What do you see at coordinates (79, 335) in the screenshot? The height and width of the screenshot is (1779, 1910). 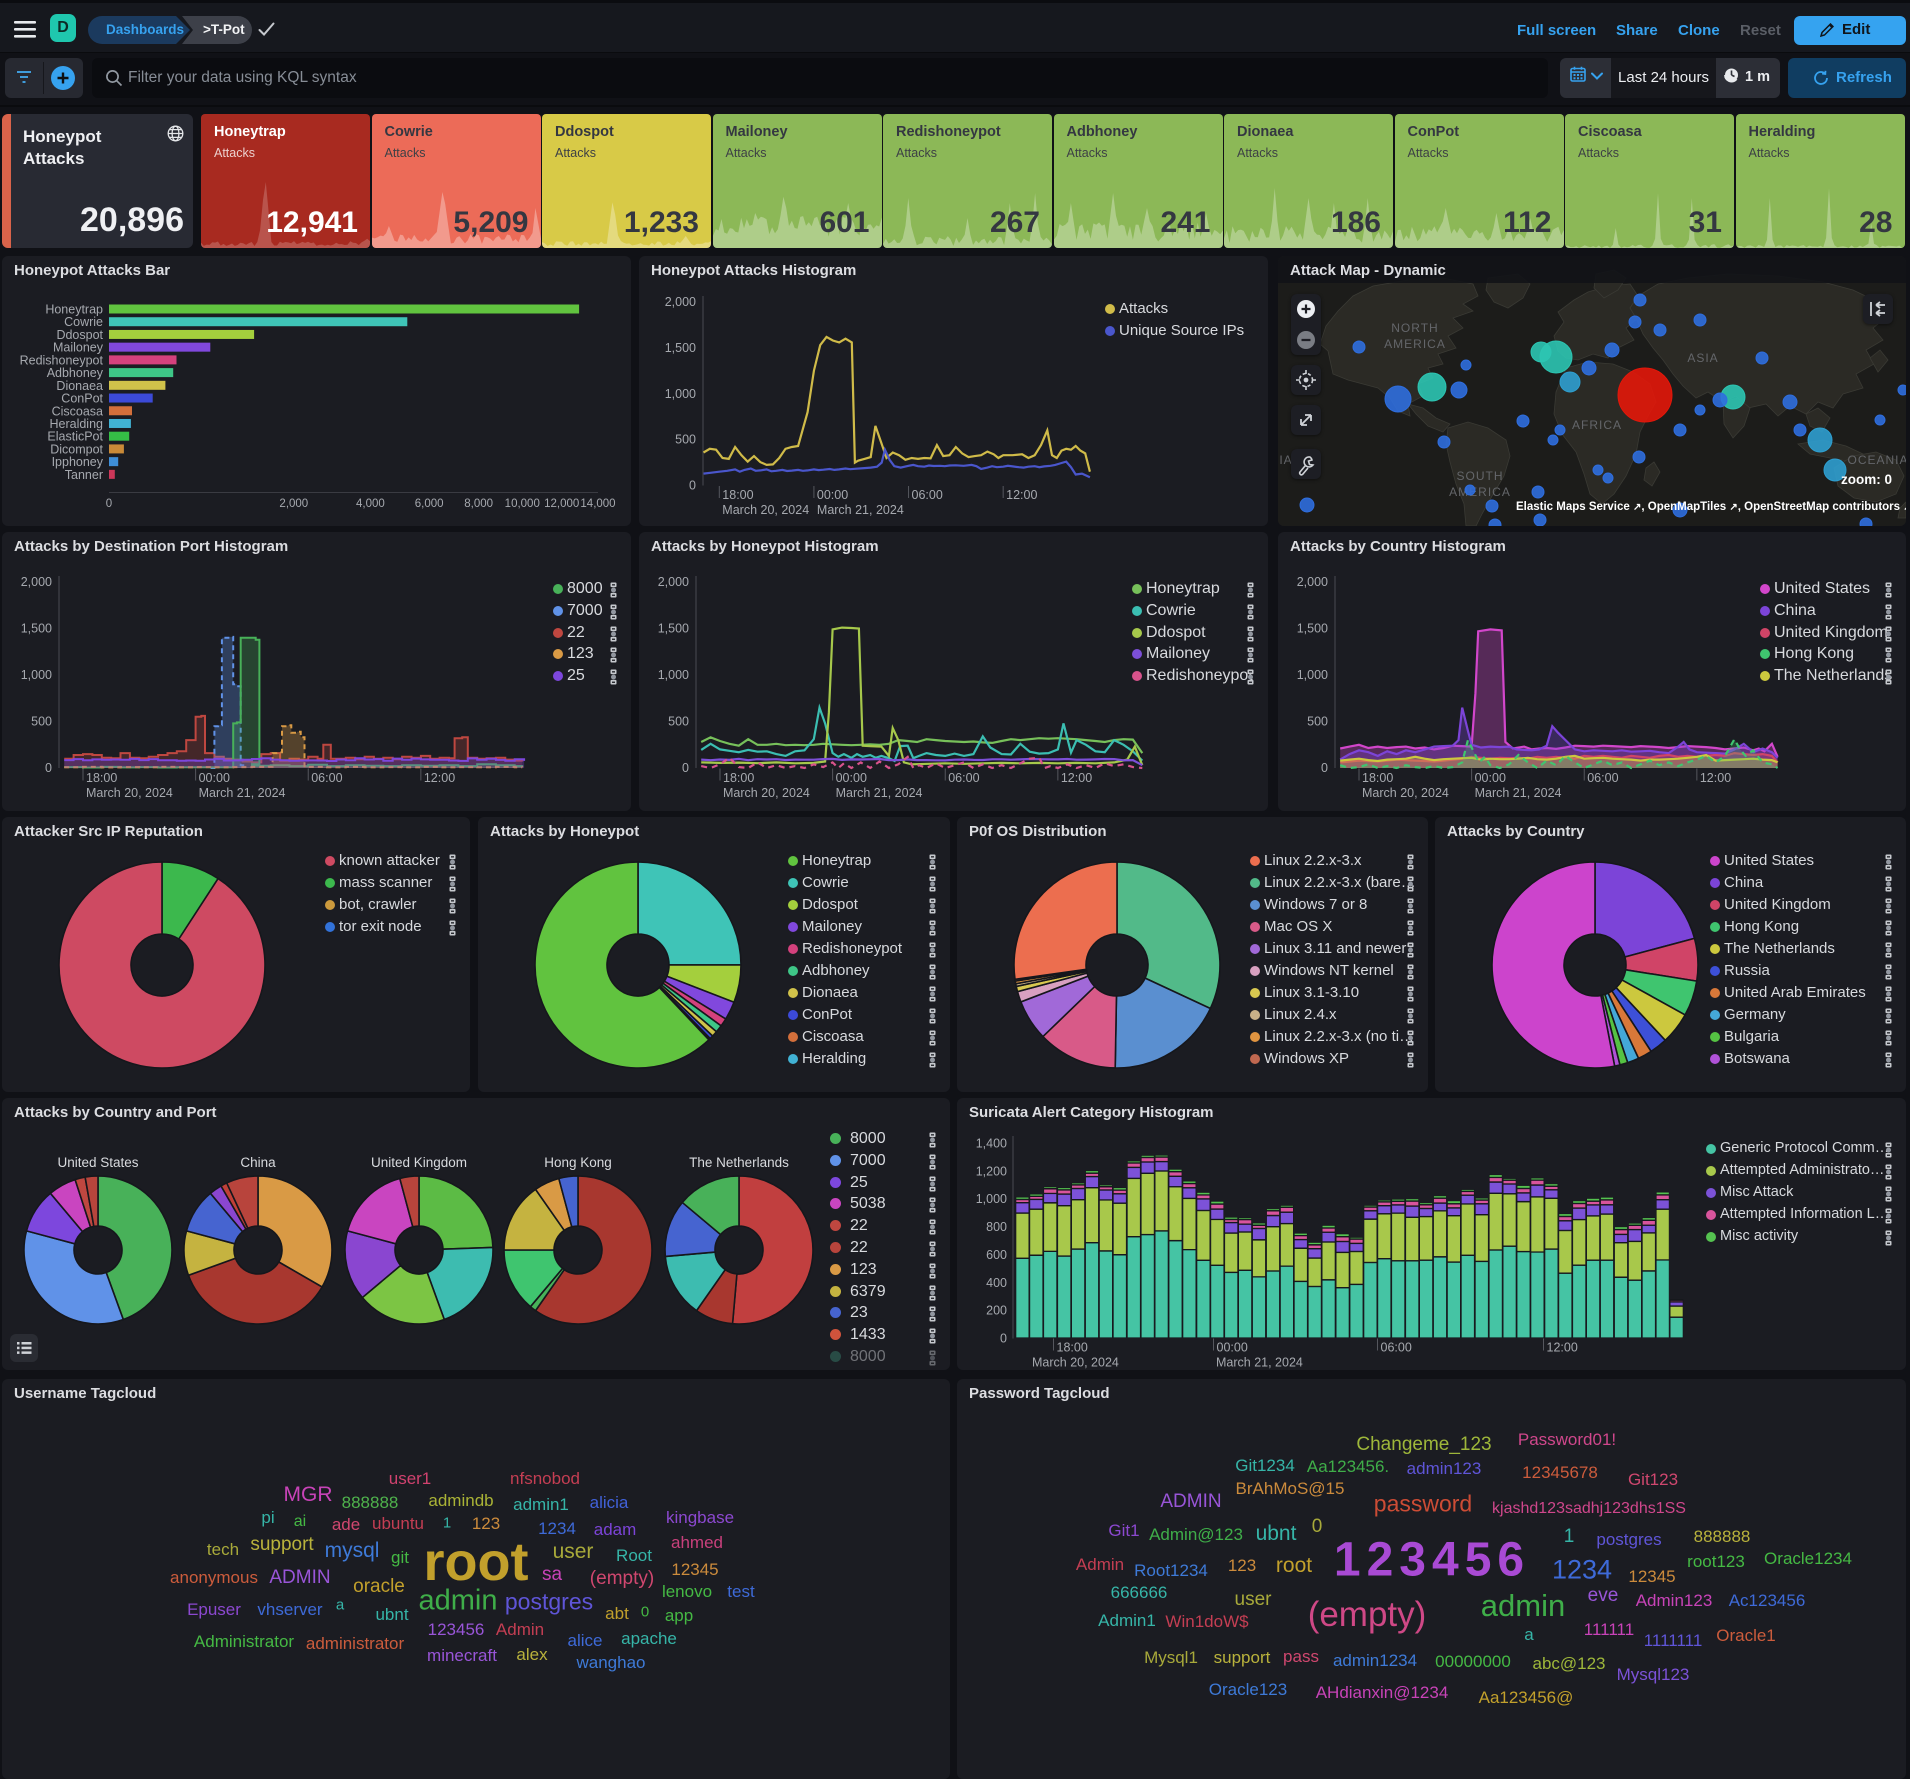 I see `svg-text: Ddospot` at bounding box center [79, 335].